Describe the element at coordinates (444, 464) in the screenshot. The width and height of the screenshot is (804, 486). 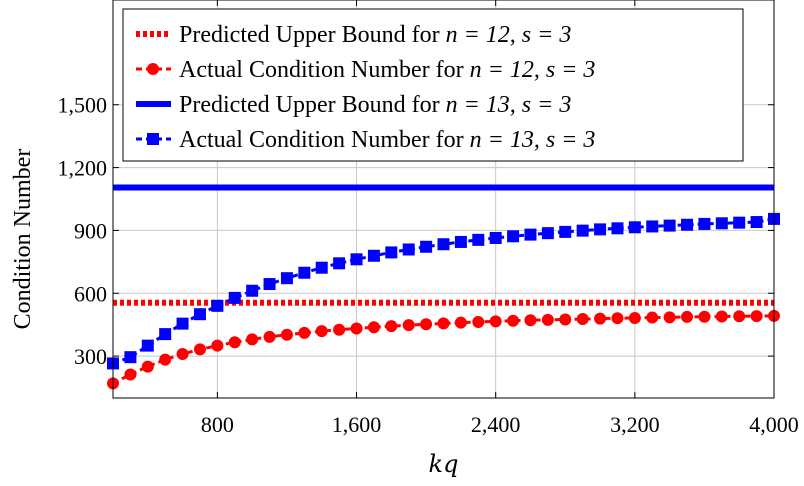
I see `x-axis-title: kq` at that location.